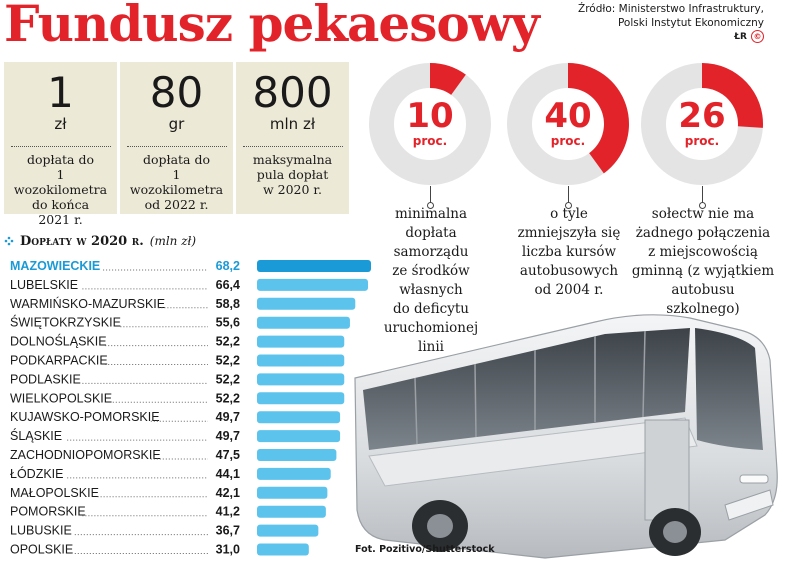  What do you see at coordinates (85, 417) in the screenshot?
I see `category-label: KUJAWSKO-POMORSKIE` at bounding box center [85, 417].